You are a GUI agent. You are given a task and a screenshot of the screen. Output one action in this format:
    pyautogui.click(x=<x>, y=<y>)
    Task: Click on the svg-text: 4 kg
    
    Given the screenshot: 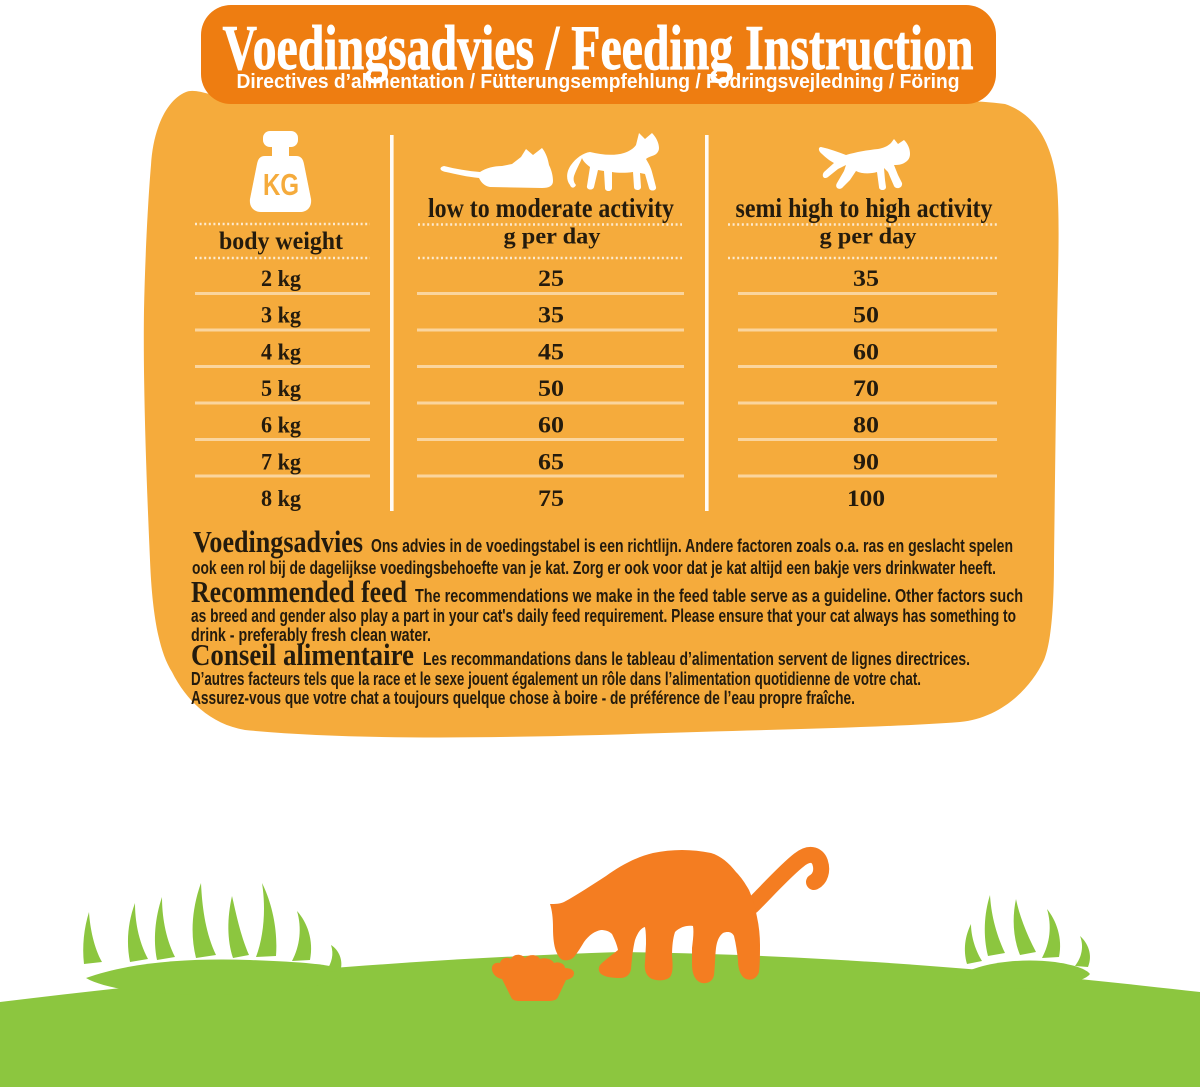 What is the action you would take?
    pyautogui.click(x=281, y=351)
    